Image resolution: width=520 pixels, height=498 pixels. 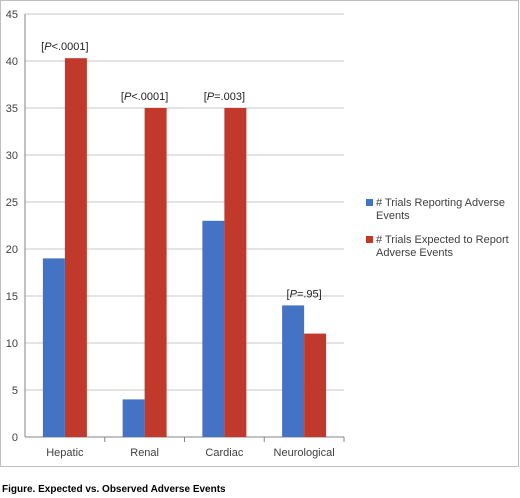 What do you see at coordinates (12, 109) in the screenshot?
I see `y-tick-label: 35` at bounding box center [12, 109].